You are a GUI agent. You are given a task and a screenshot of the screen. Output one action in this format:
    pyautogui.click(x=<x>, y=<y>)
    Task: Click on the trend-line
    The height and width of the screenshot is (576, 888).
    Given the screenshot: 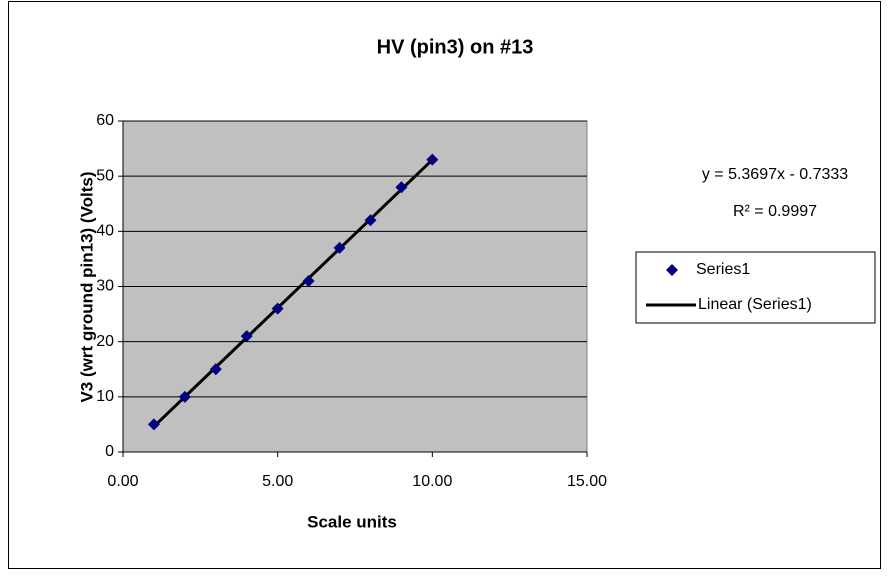 What is the action you would take?
    pyautogui.click(x=293, y=293)
    